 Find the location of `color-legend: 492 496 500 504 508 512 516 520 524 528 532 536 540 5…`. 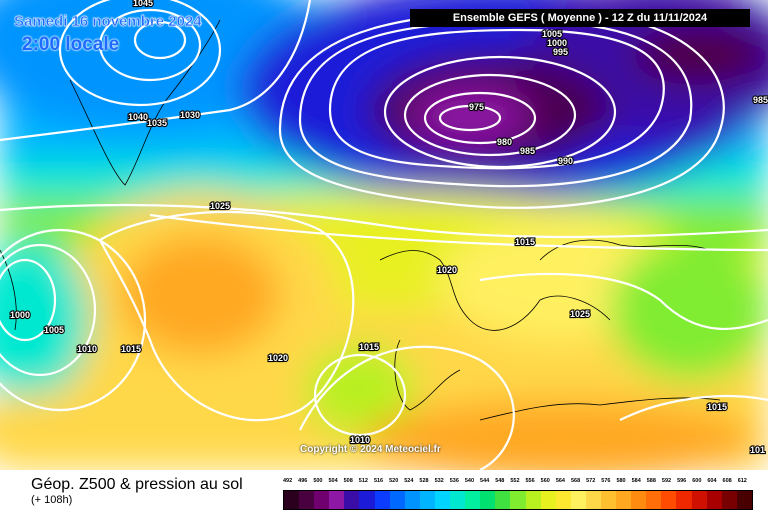

color-legend: 492 496 500 504 508 512 516 520 524 528 532 536 540 5… is located at coordinates (518, 494).